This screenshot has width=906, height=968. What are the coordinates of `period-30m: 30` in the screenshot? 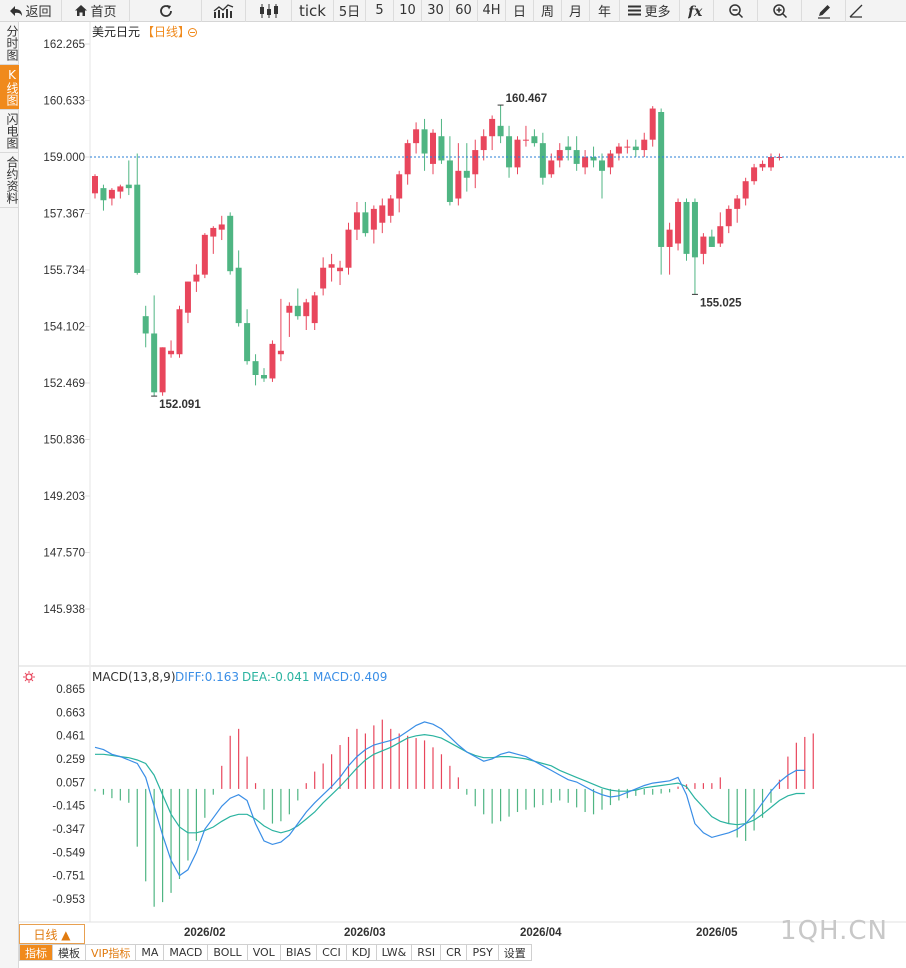 It's located at (436, 11).